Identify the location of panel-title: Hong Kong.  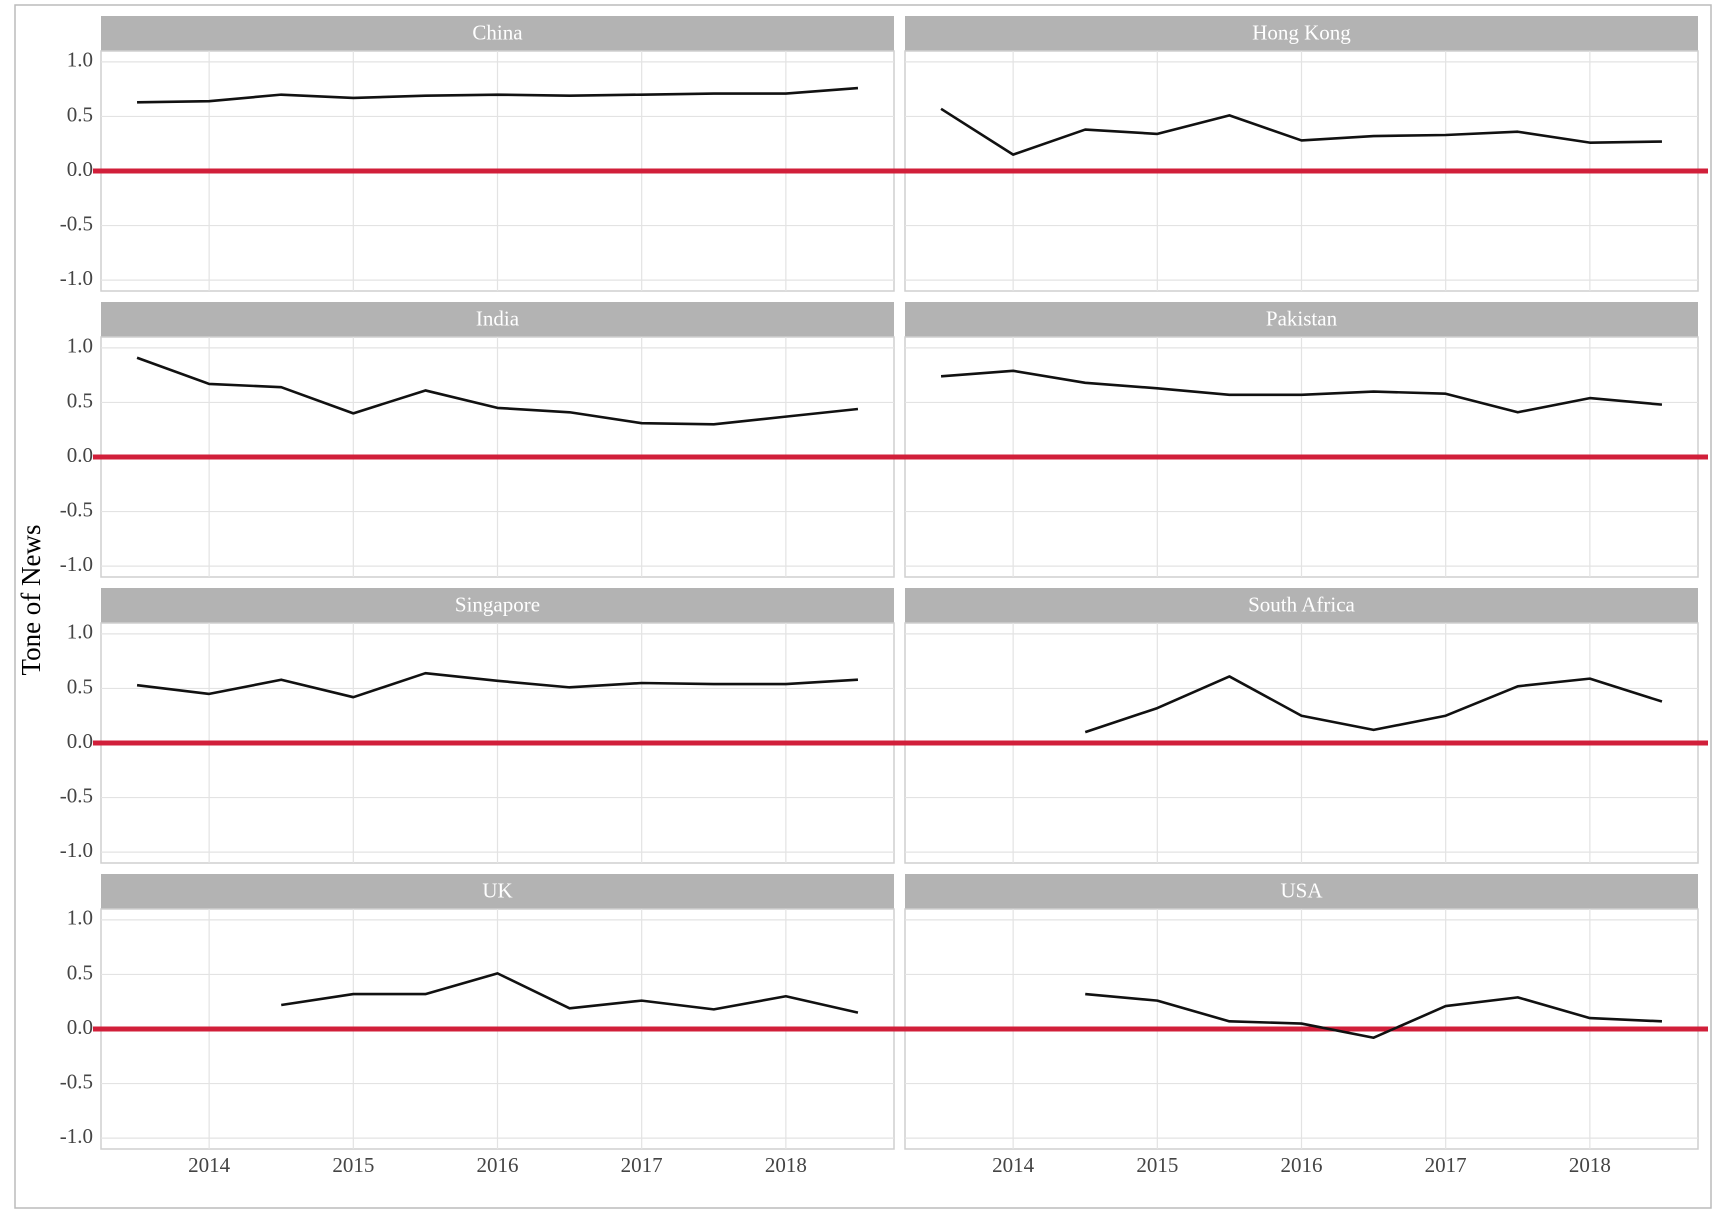
(1301, 32).